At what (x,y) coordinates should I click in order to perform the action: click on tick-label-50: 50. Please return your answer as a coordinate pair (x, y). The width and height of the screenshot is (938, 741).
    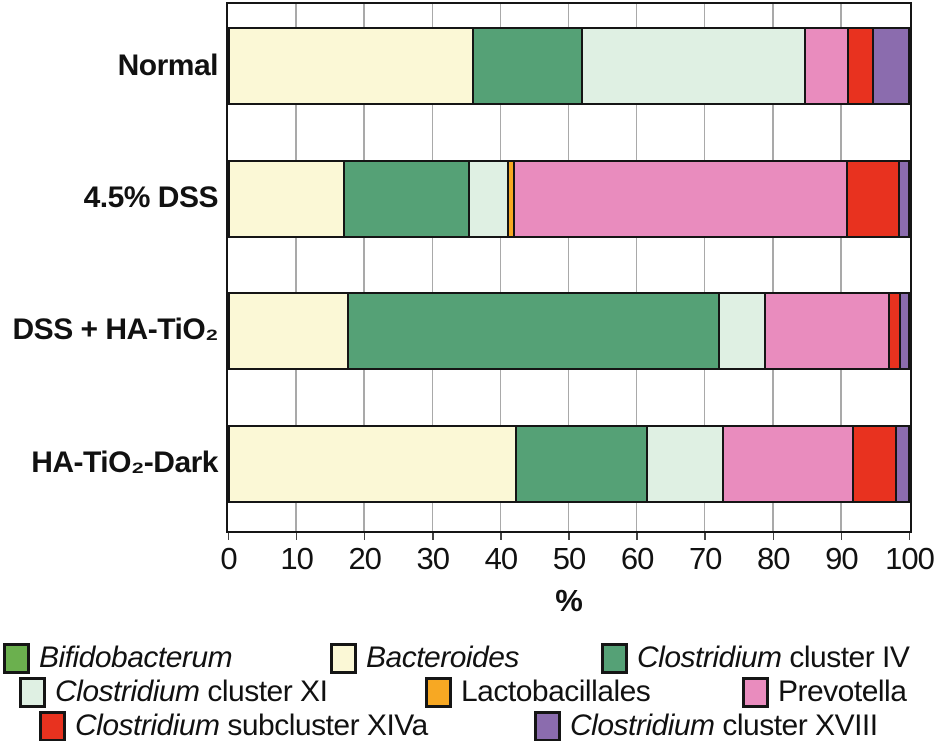
    Looking at the image, I should click on (569, 558).